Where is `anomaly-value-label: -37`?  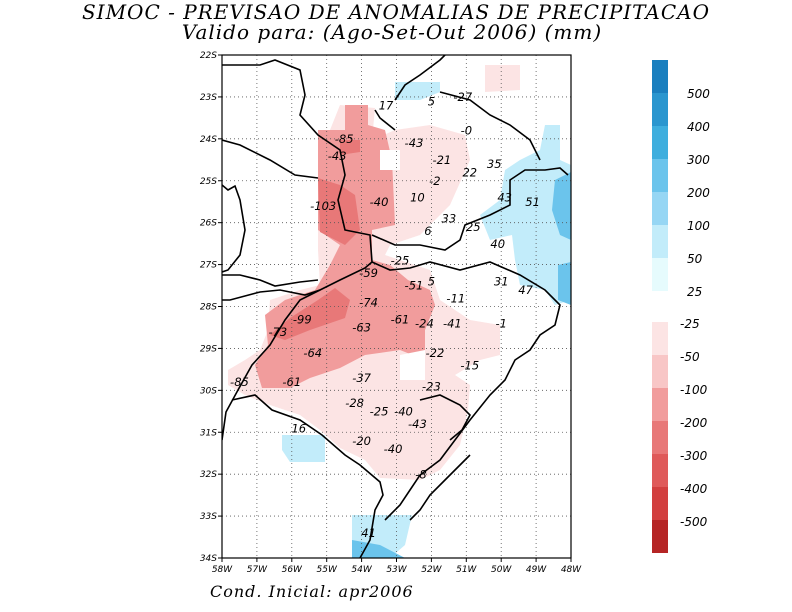 anomaly-value-label: -37 is located at coordinates (361, 378).